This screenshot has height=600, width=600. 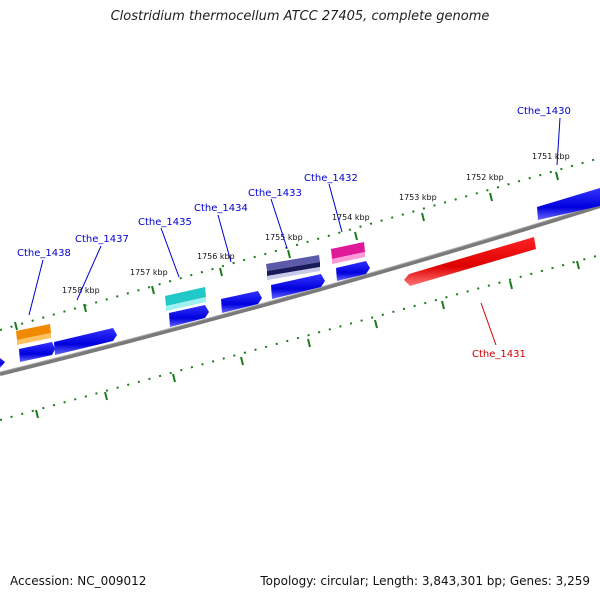 I want to click on tick-label-1752: 1752 kbp, so click(x=485, y=177).